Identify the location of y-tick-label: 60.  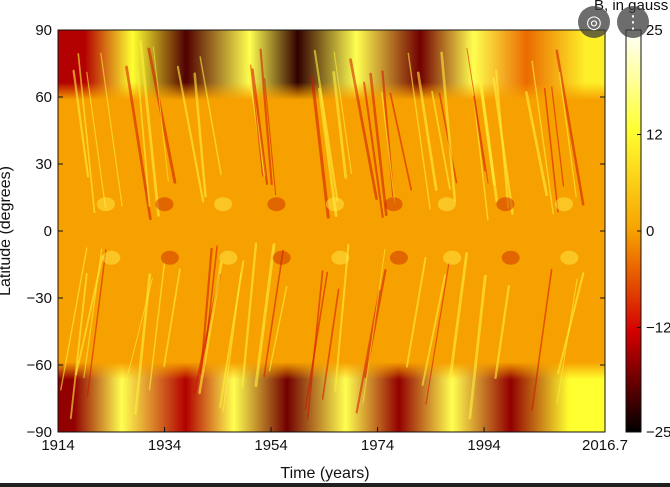
(43, 97).